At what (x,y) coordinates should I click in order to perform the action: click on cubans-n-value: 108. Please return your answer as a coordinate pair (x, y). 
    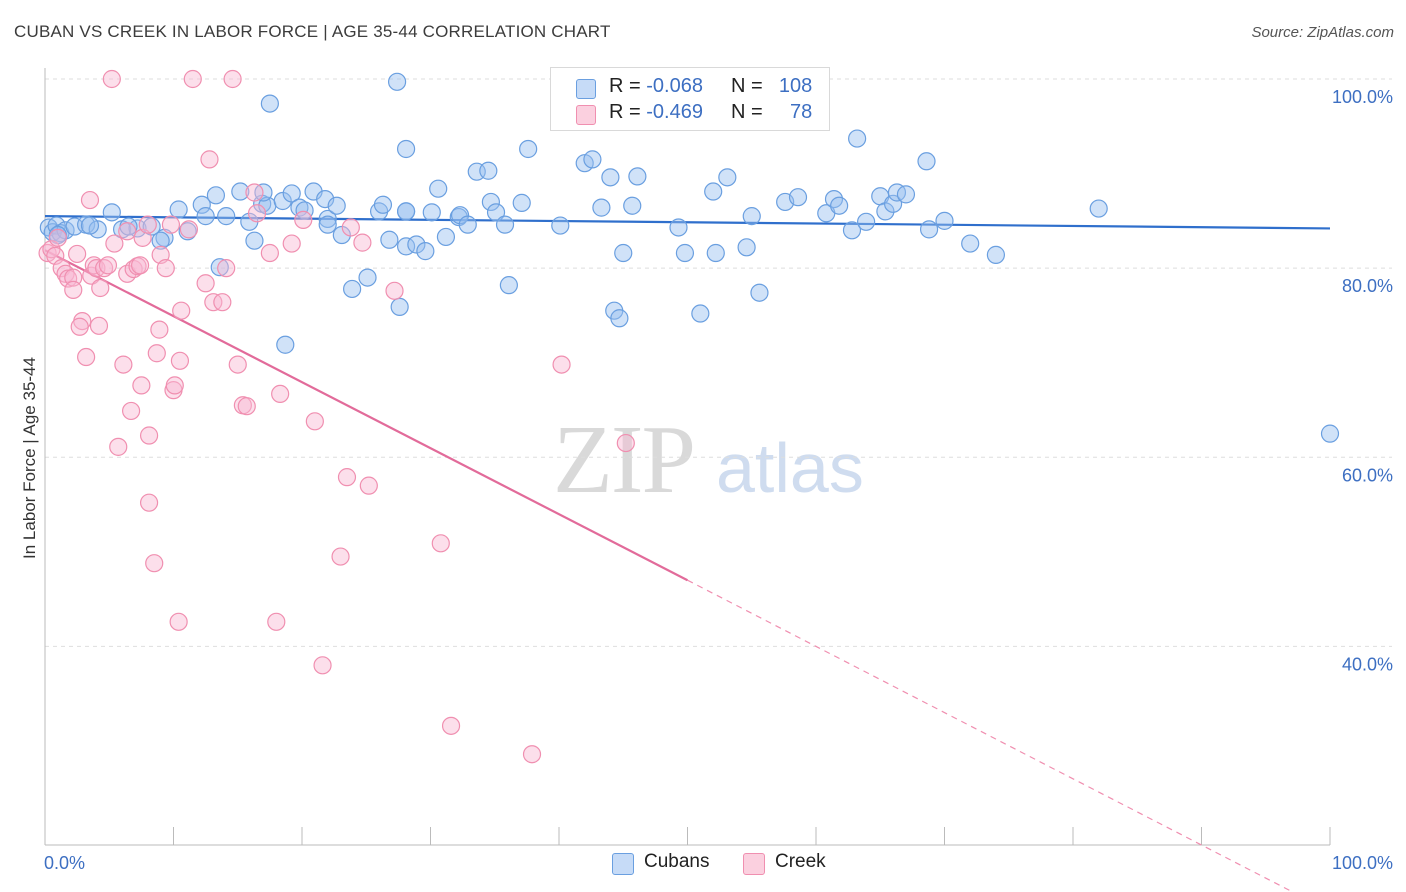
    Looking at the image, I should click on (795, 86).